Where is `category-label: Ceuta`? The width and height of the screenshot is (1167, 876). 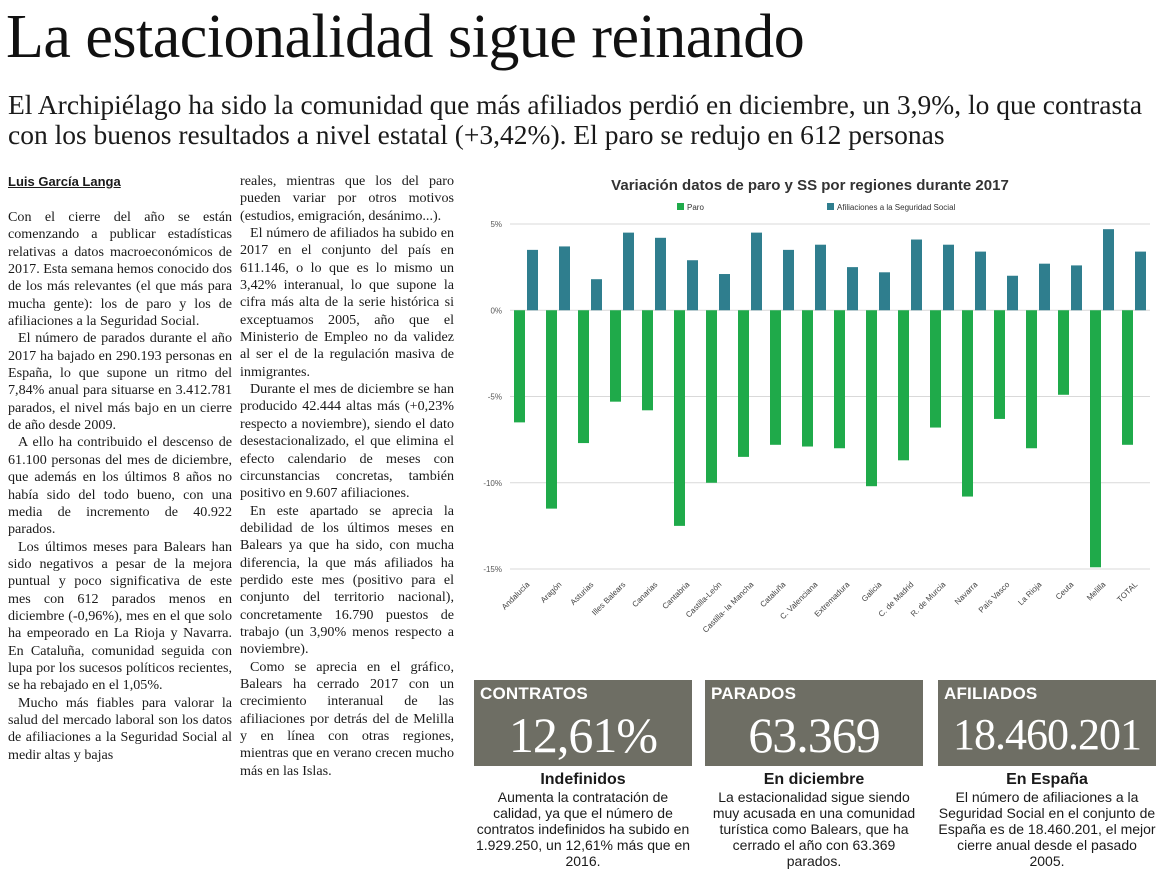 category-label: Ceuta is located at coordinates (1065, 591).